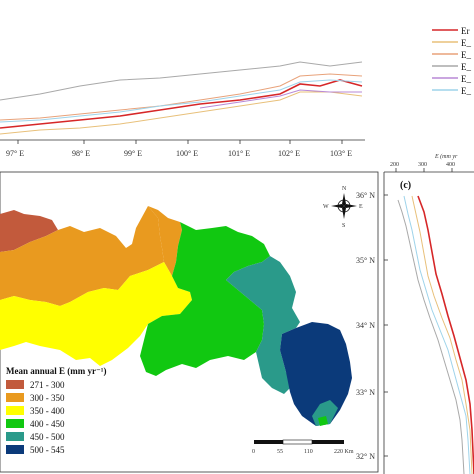 The image size is (474, 474). Describe the element at coordinates (394, 165) in the screenshot. I see `right-top-tick-label: 200` at that location.